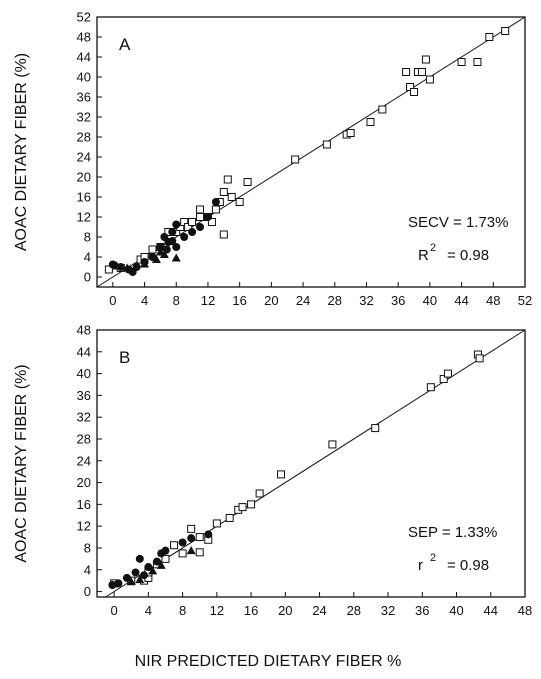  What do you see at coordinates (303, 300) in the screenshot?
I see `x-tick-label: 24` at bounding box center [303, 300].